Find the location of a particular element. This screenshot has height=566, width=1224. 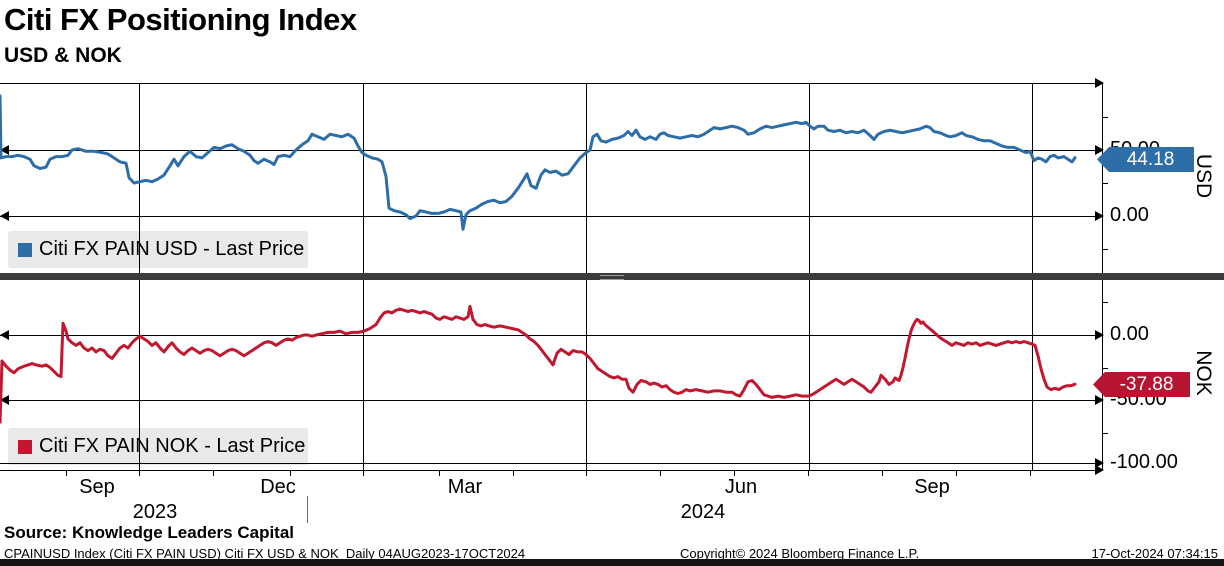

source-caption: Source: Knowledge Leaders Capital is located at coordinates (149, 532).